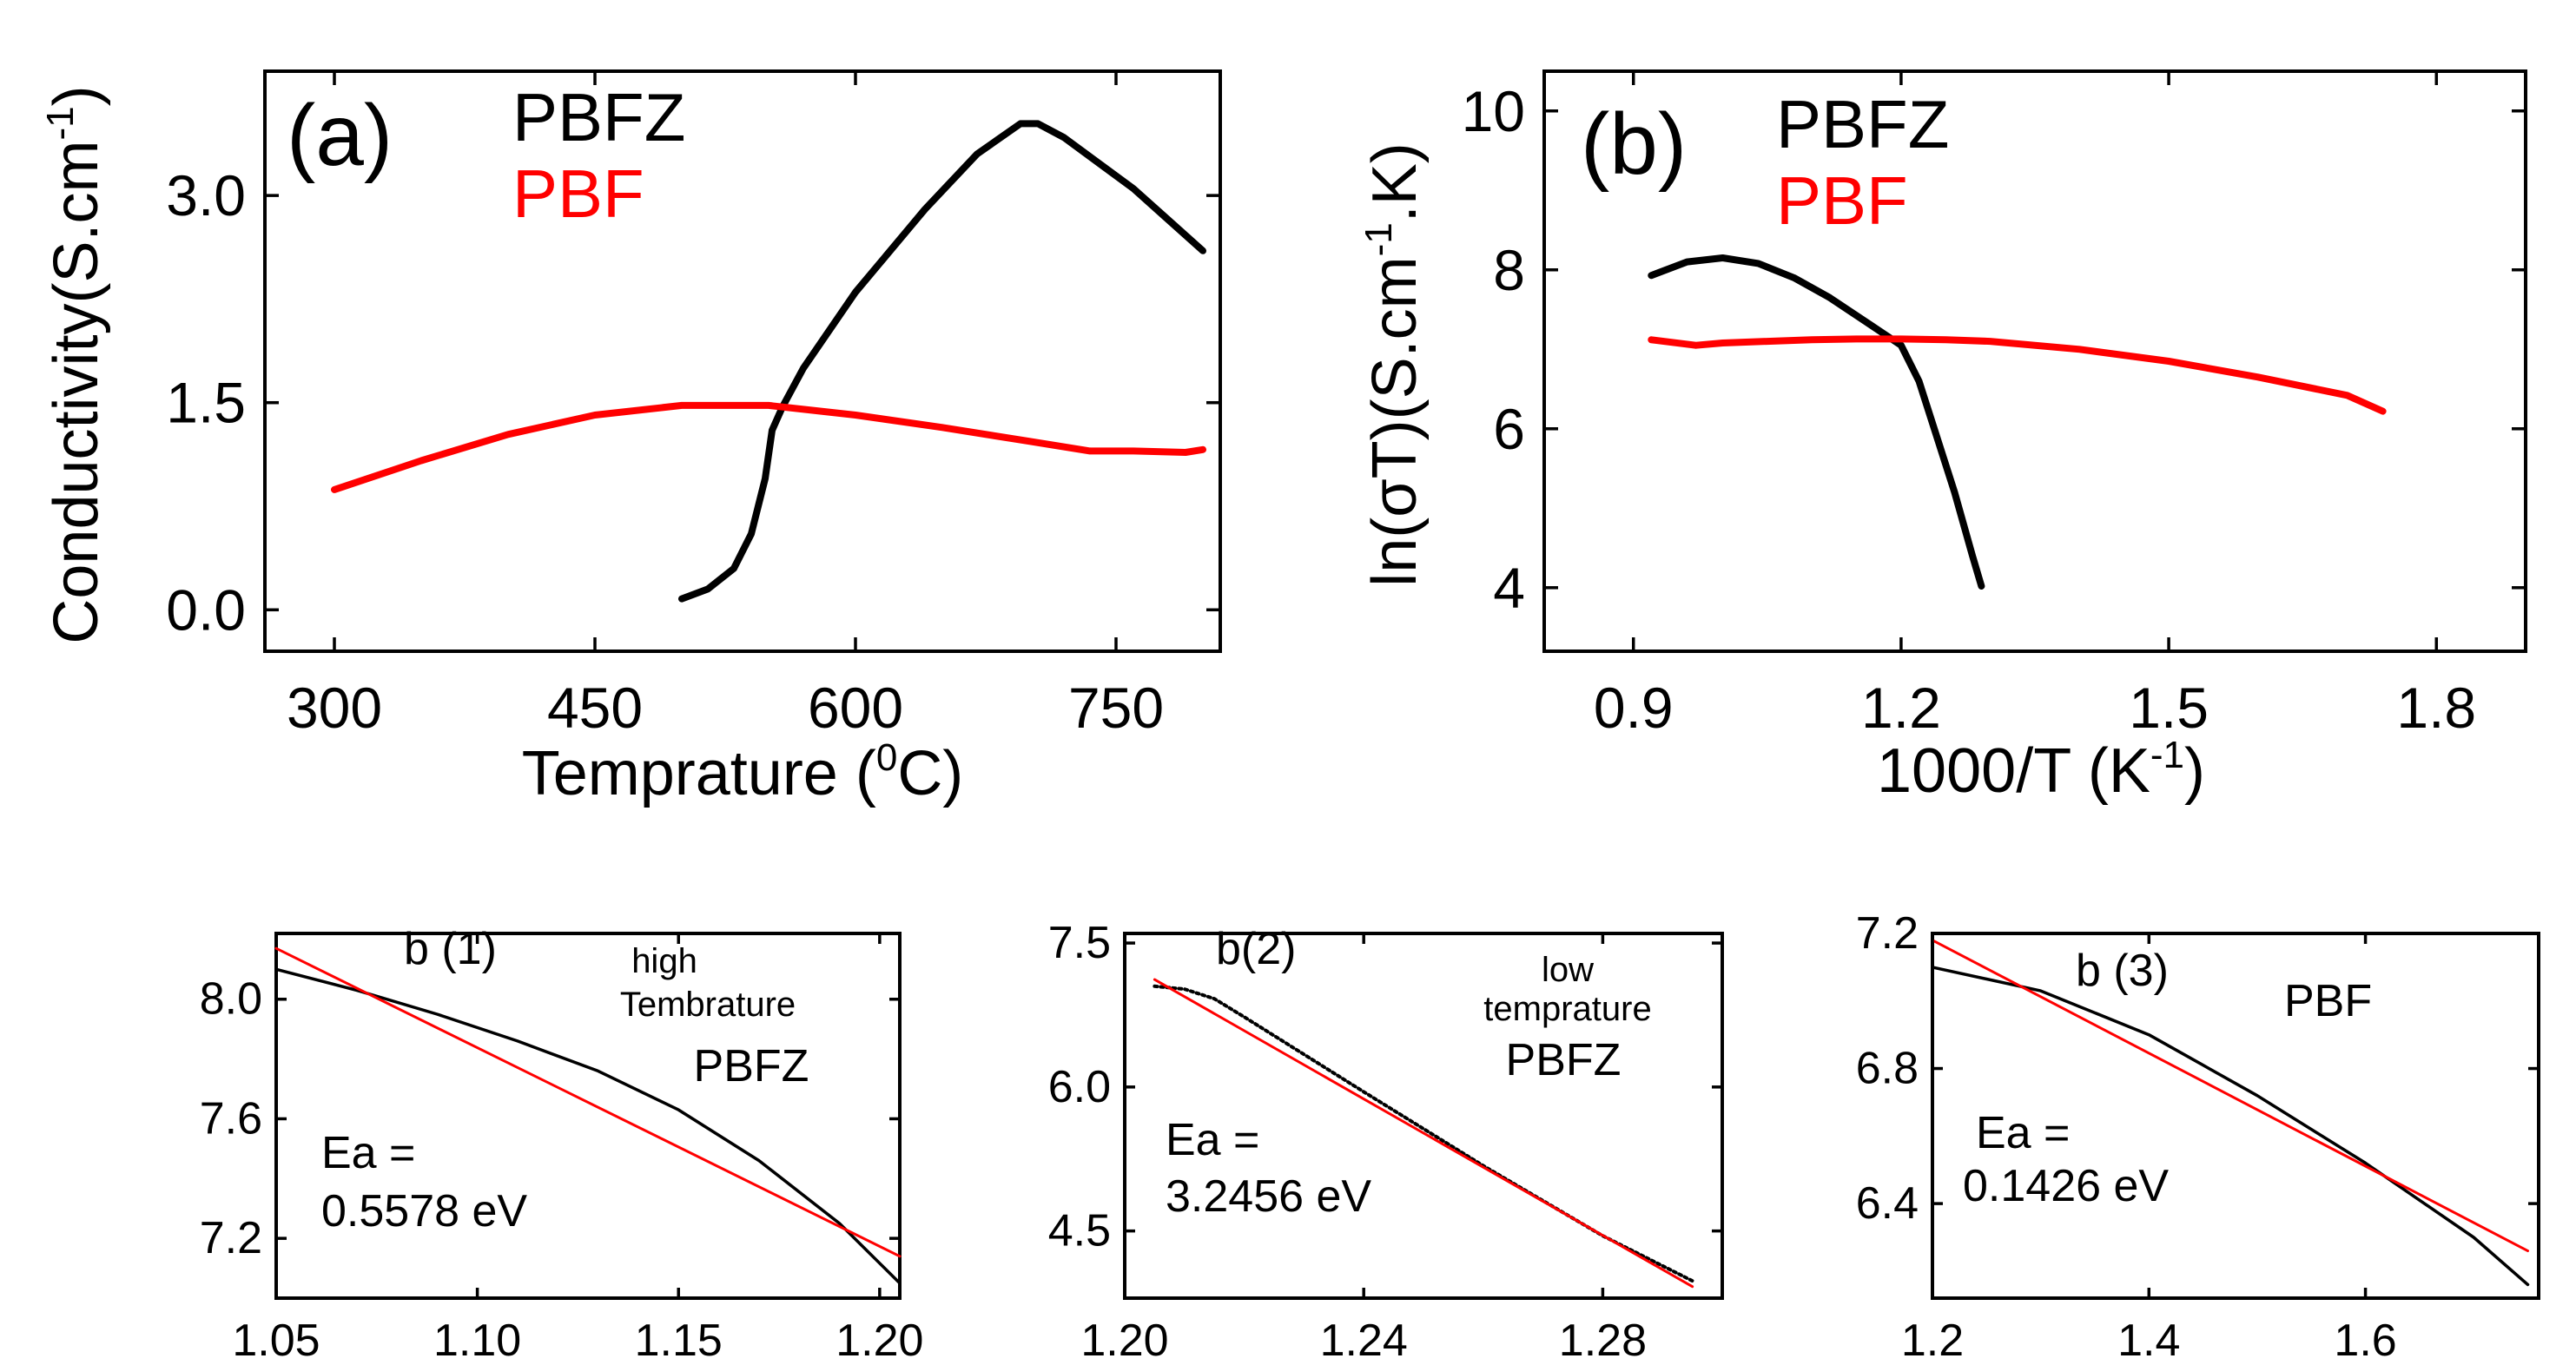 The width and height of the screenshot is (2576, 1365). I want to click on y-label-a-main: Conductivity(S.cm, so click(76, 391).